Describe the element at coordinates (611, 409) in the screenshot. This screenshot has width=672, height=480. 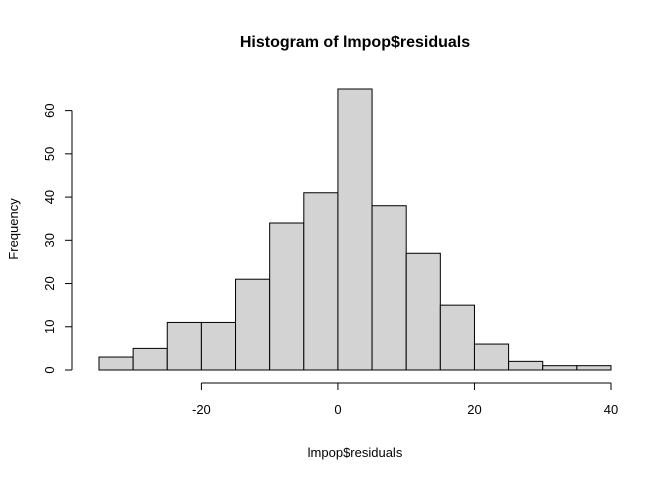
I see `x-tick-label-3: 40` at that location.